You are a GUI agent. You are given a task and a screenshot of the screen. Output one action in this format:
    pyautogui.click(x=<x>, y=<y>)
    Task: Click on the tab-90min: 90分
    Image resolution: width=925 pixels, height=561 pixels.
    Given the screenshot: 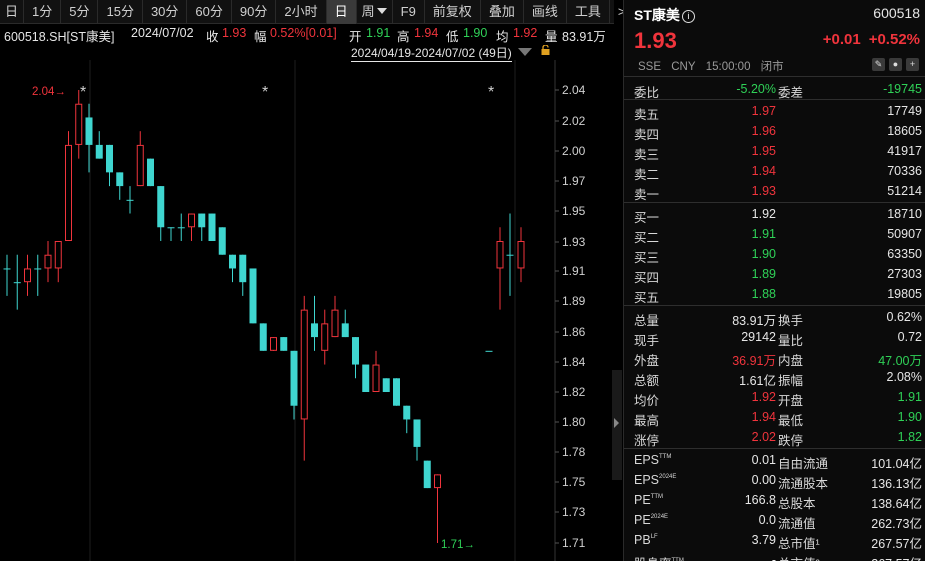 What is the action you would take?
    pyautogui.click(x=254, y=12)
    